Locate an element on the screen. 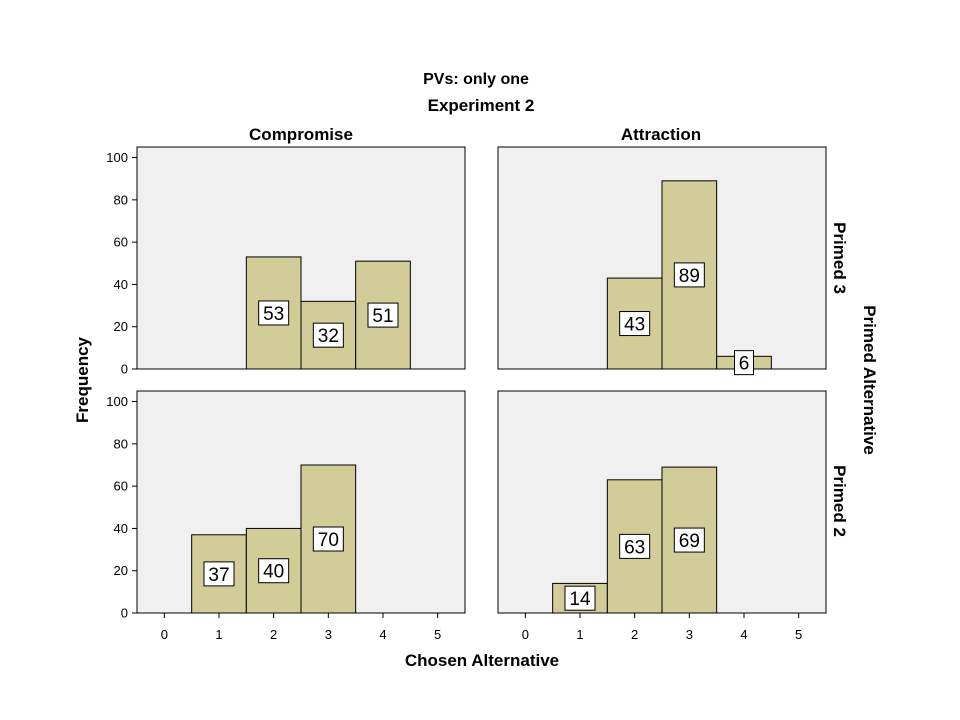  data-label: 51 is located at coordinates (382, 316).